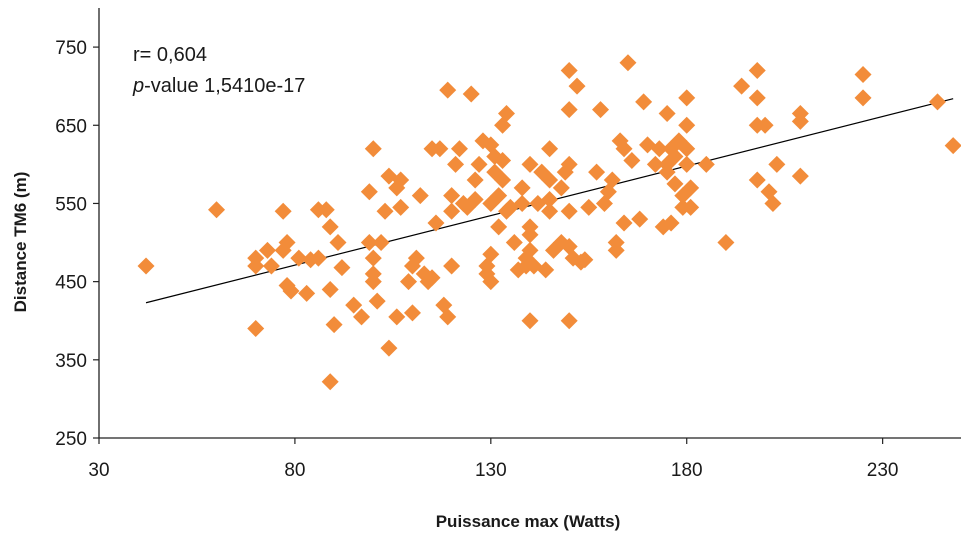 The width and height of the screenshot is (961, 536). What do you see at coordinates (71, 439) in the screenshot?
I see `y-tick-label: 250` at bounding box center [71, 439].